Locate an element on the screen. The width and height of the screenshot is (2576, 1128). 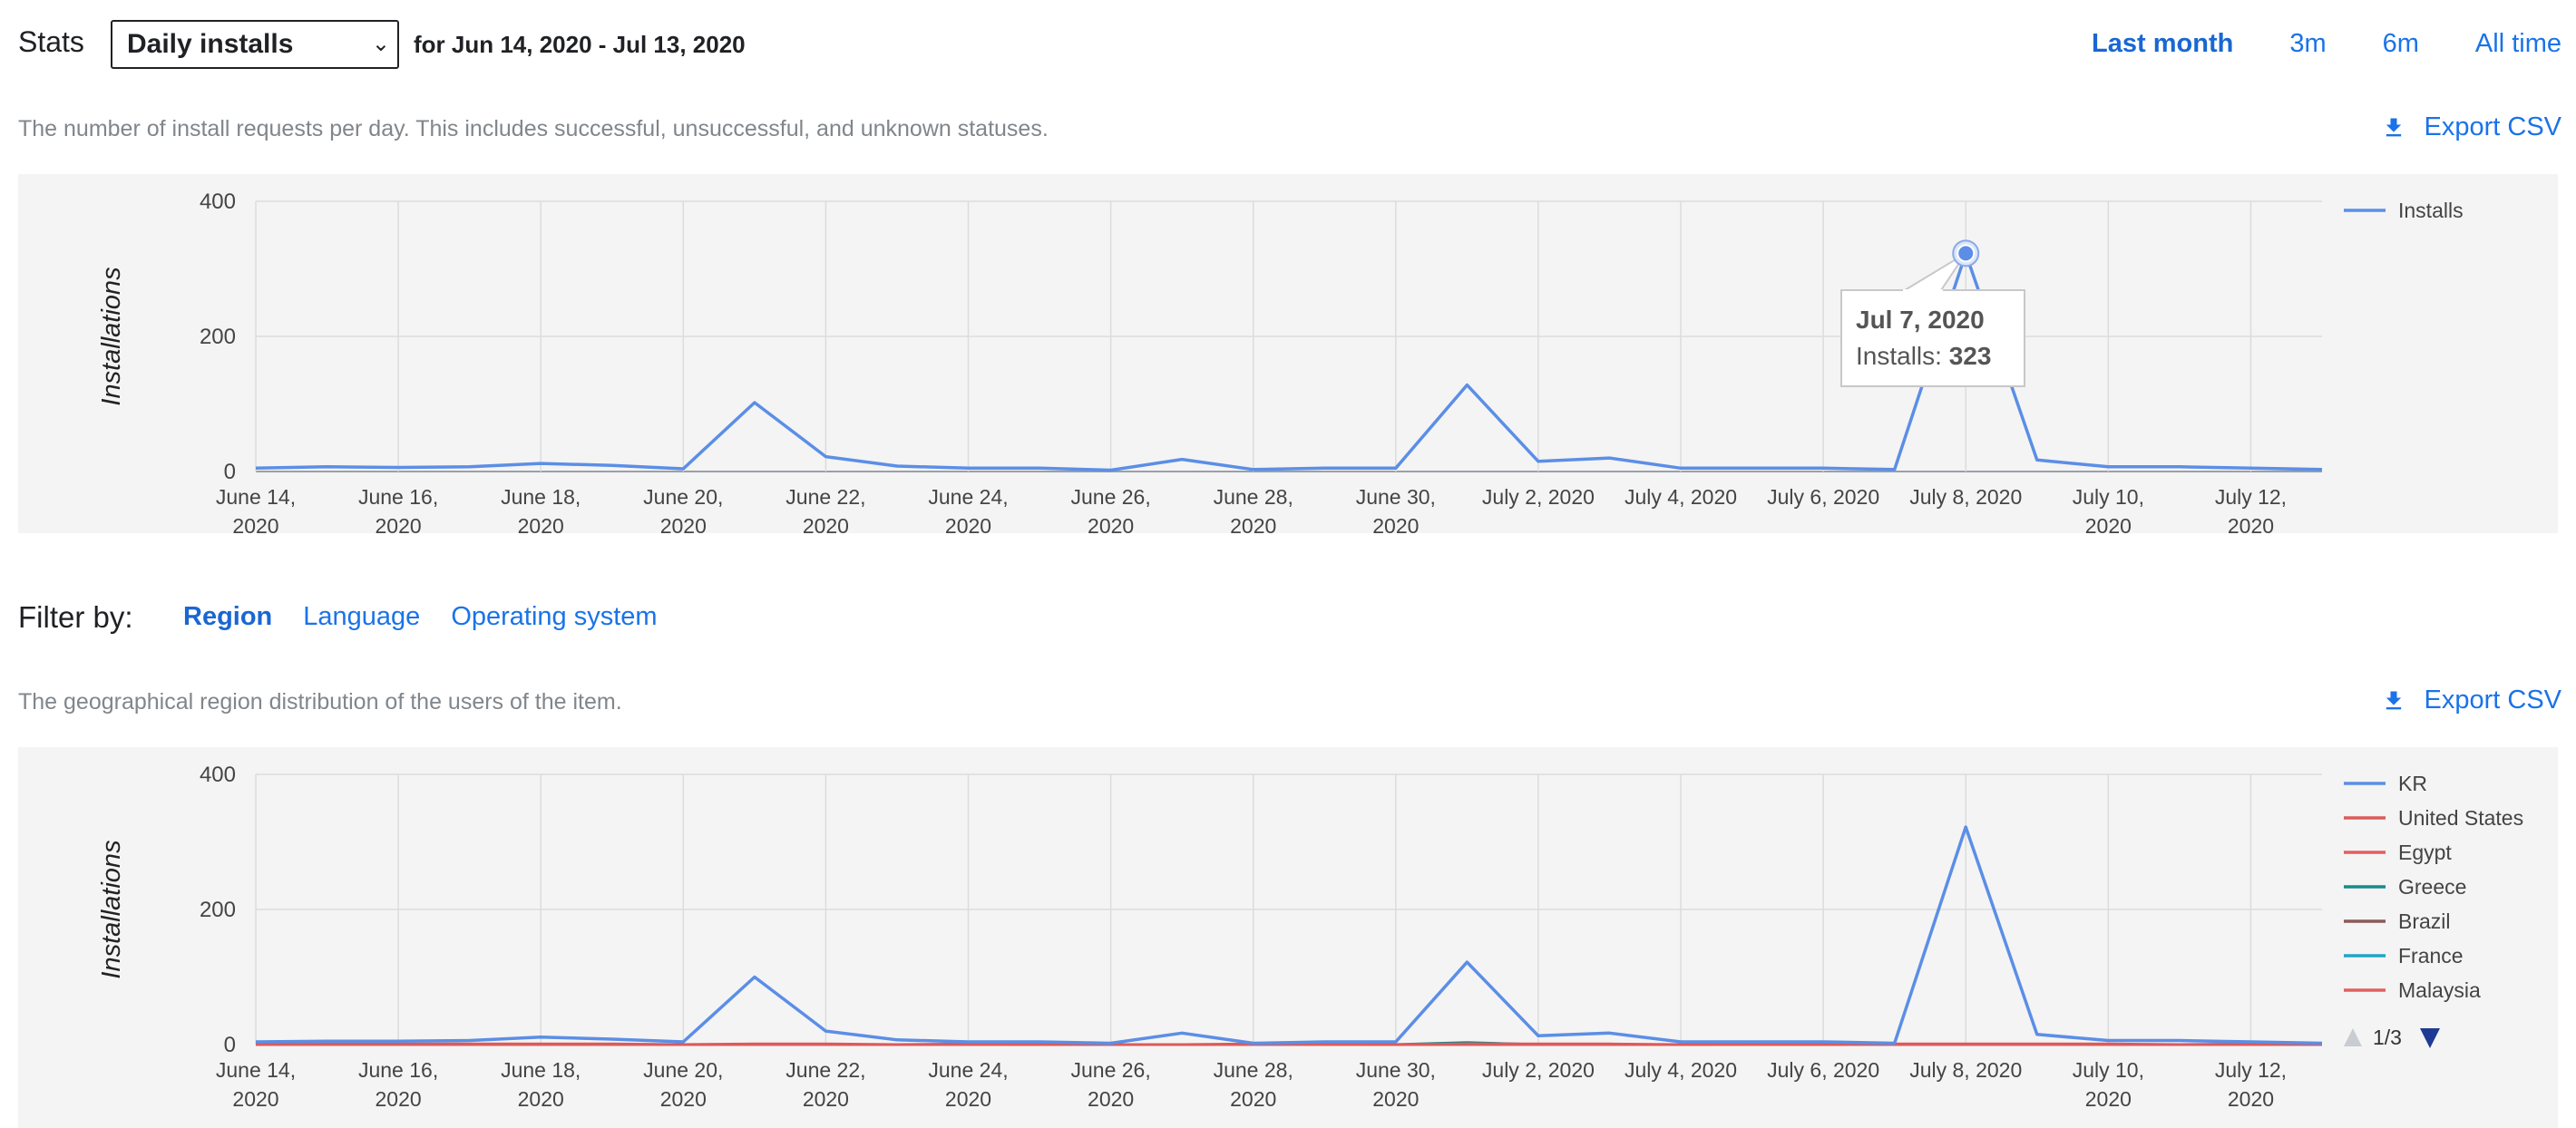
legend-item: France is located at coordinates (2404, 956).